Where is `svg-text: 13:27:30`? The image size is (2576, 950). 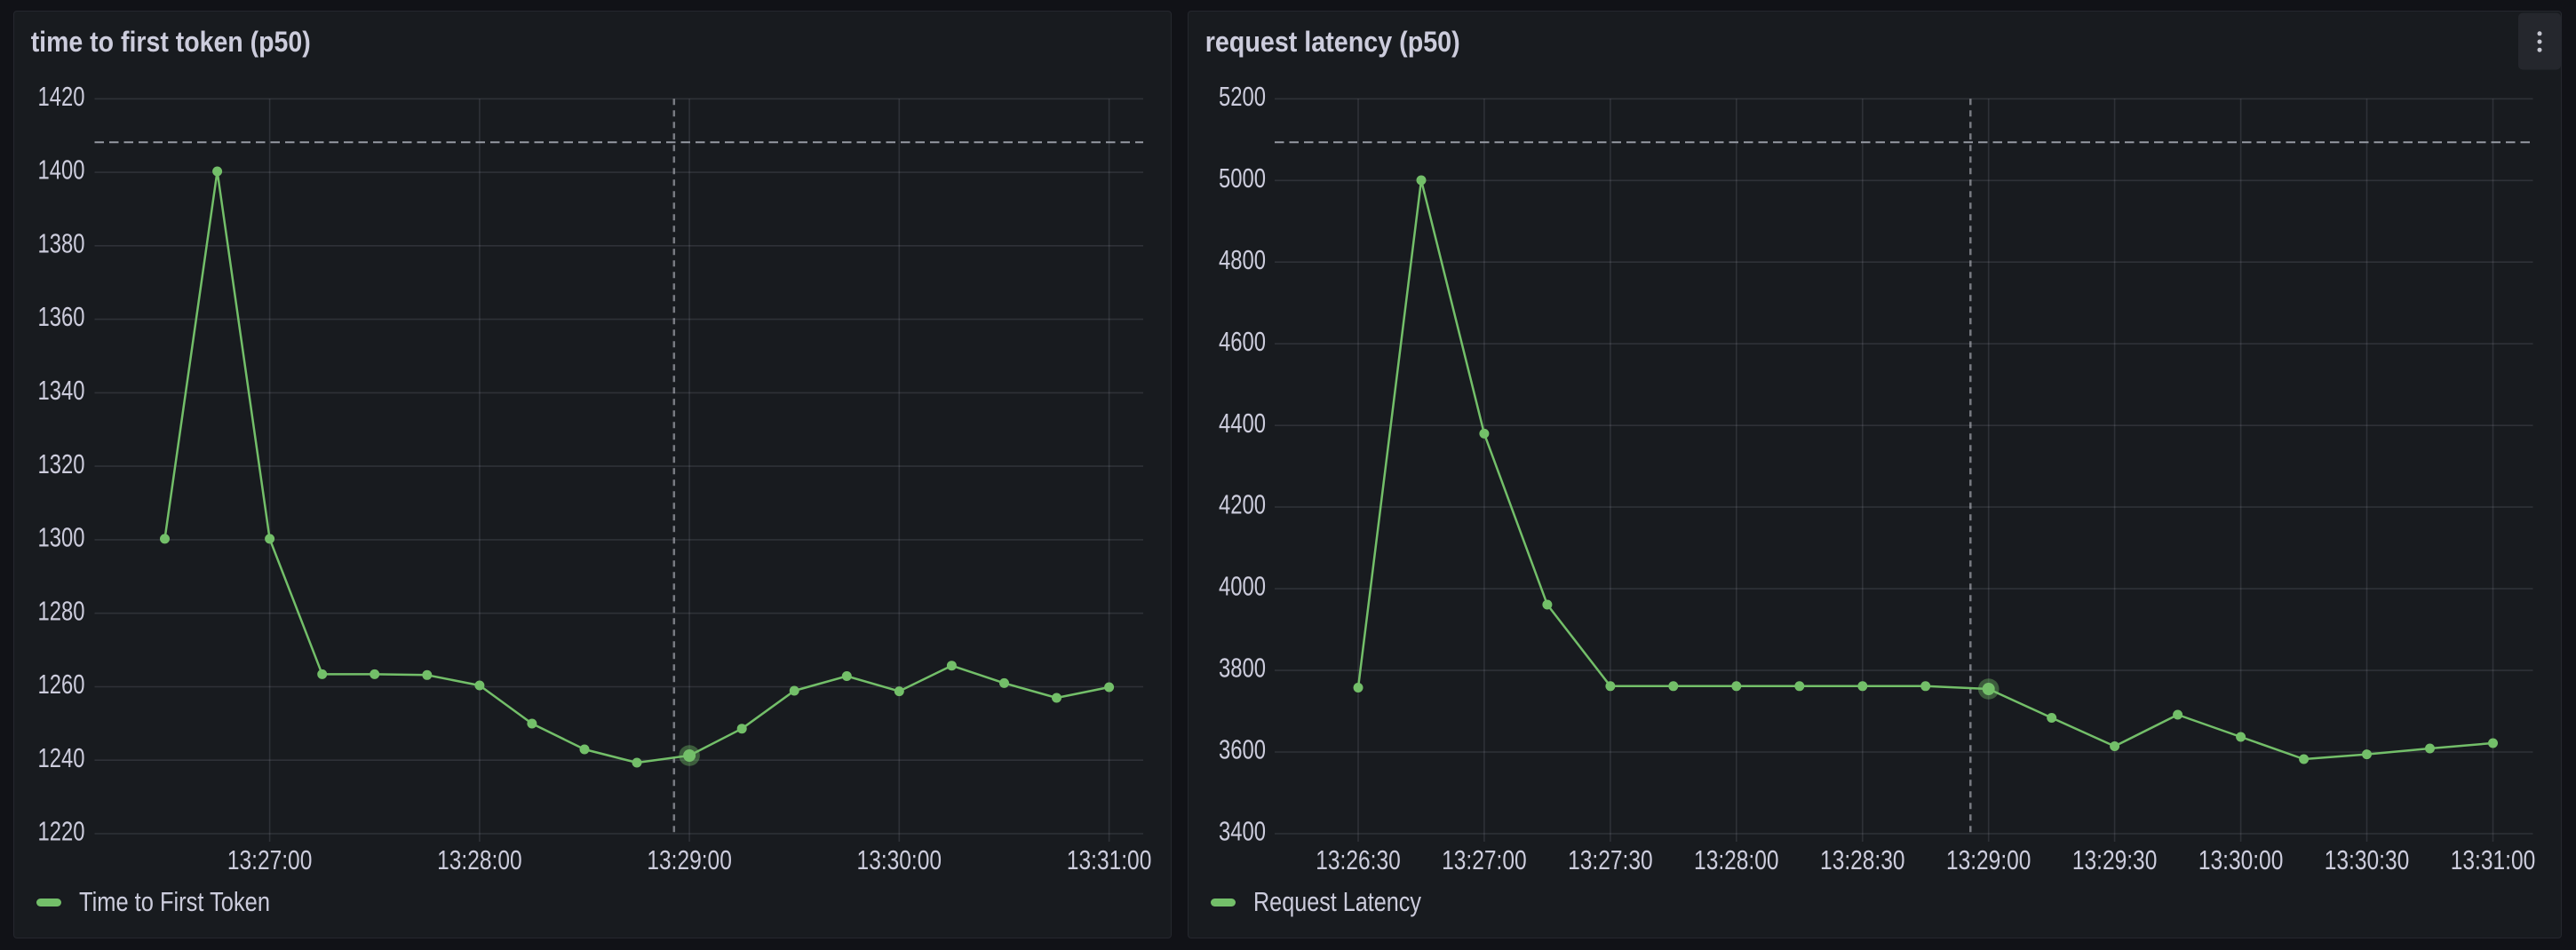 svg-text: 13:27:30 is located at coordinates (1610, 860).